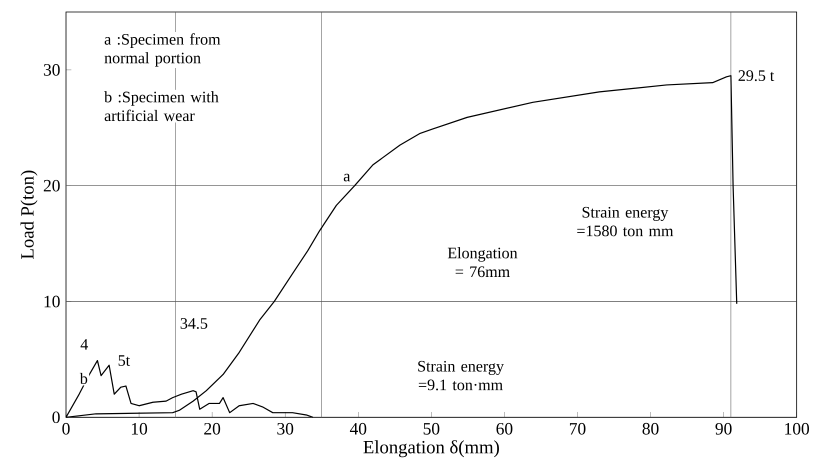 The height and width of the screenshot is (469, 814). I want to click on annotation: b :Specimen with artificial wear, so click(161, 106).